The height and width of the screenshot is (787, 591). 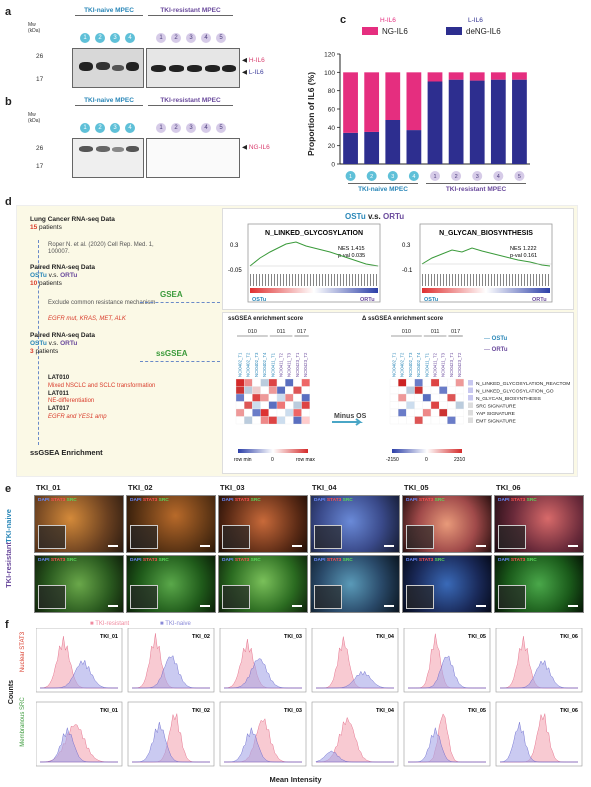 What do you see at coordinates (193, 128) in the screenshot?
I see `blot-b-lanes-resistant: 1 2 3 4 5` at bounding box center [193, 128].